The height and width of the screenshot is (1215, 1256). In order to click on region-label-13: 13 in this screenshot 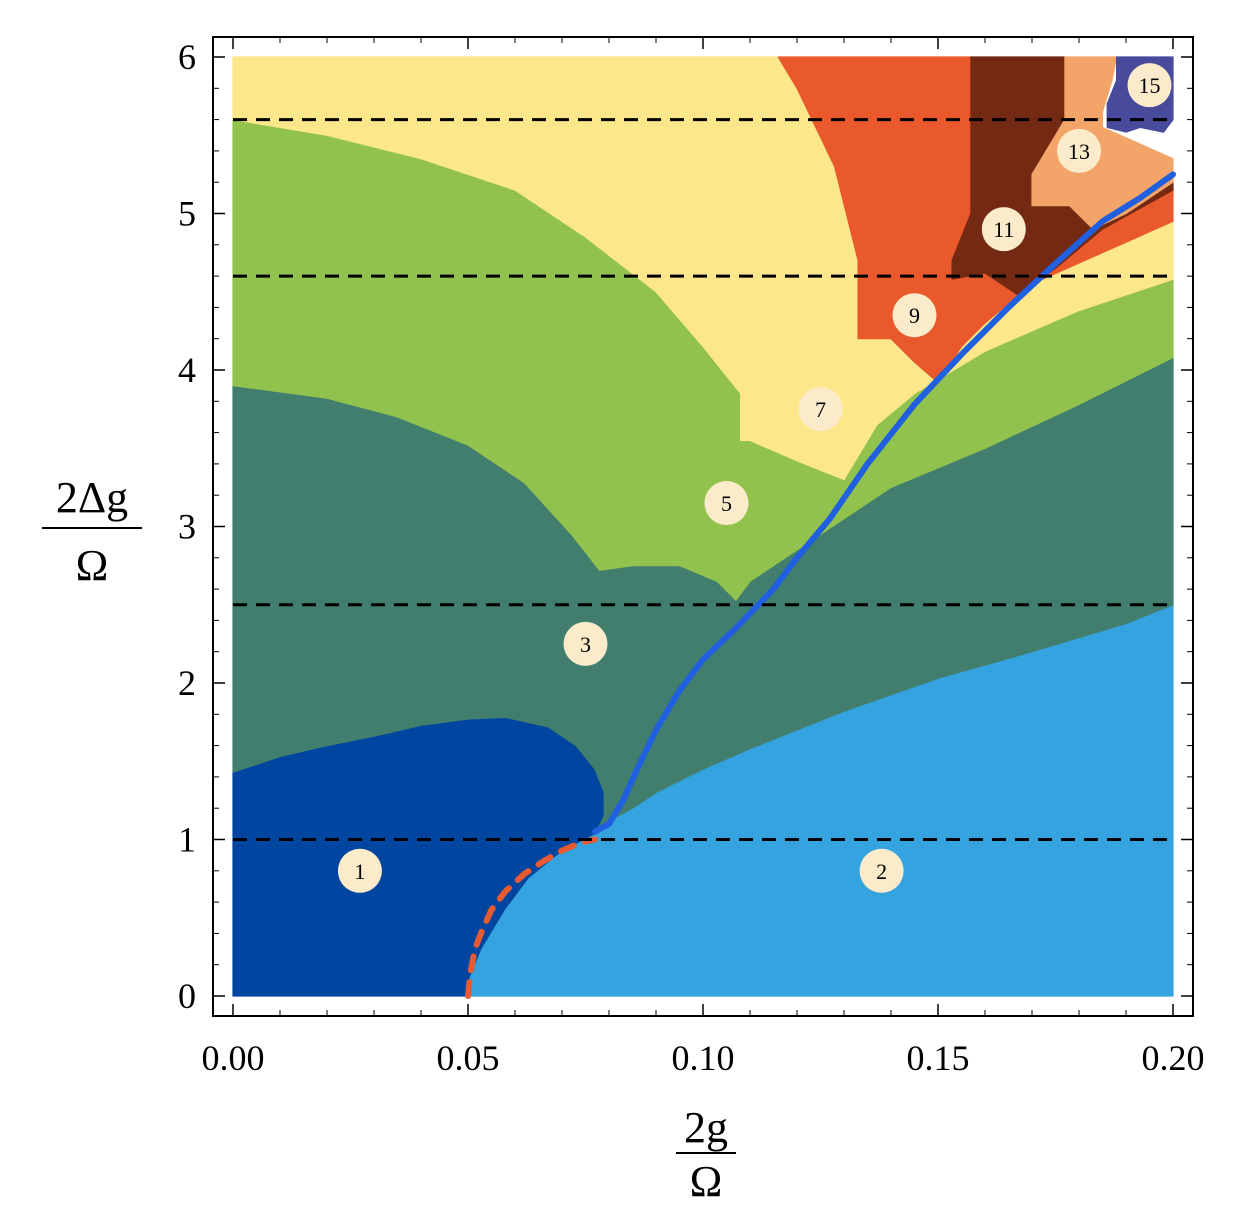, I will do `click(1079, 150)`.